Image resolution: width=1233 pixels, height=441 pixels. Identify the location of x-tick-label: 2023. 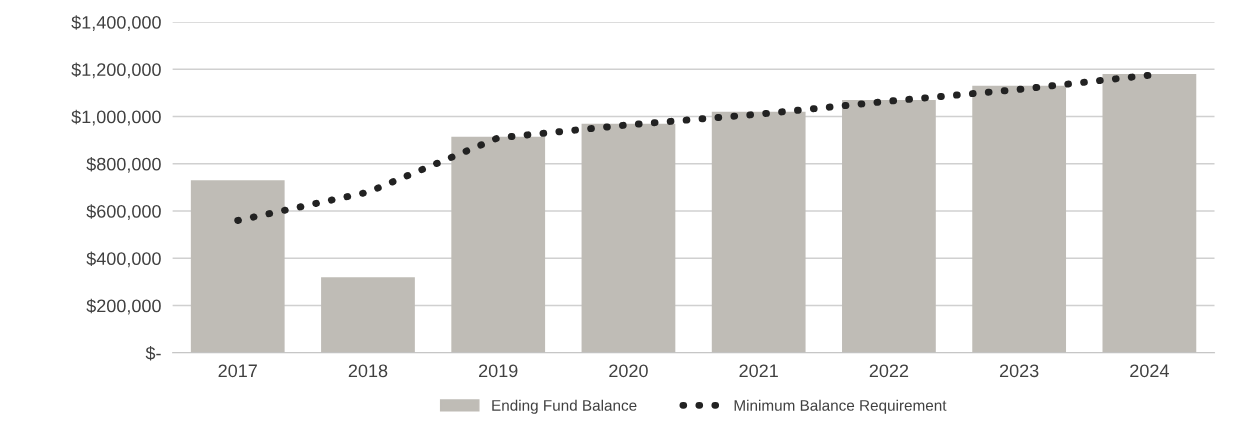
(1019, 371).